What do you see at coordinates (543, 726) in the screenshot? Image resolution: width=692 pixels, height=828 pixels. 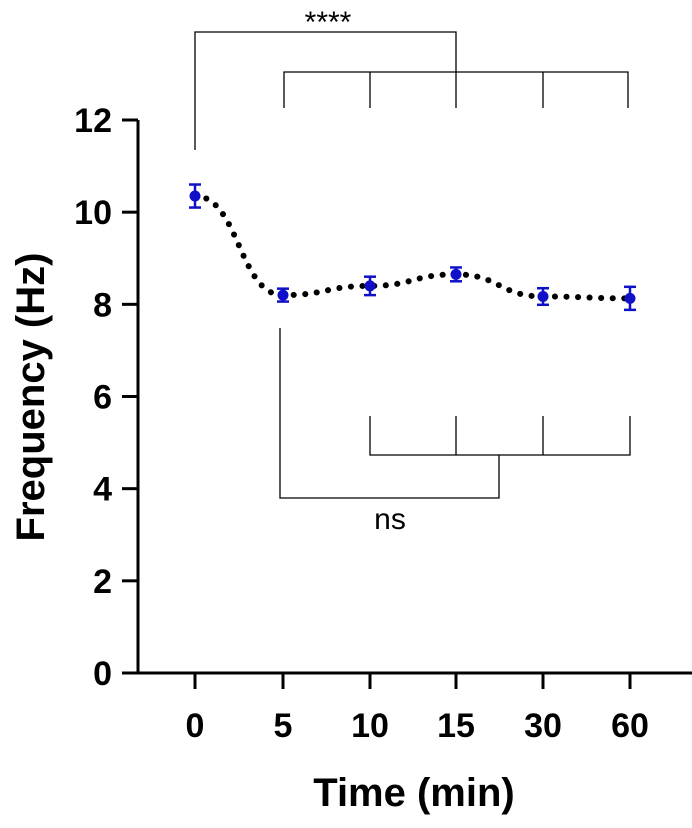 I see `x-tick-label-30: 30` at bounding box center [543, 726].